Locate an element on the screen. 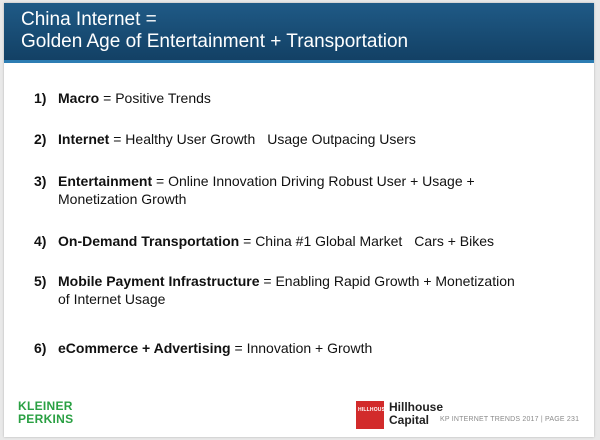 Image resolution: width=600 pixels, height=440 pixels. header-stripe is located at coordinates (299, 61).